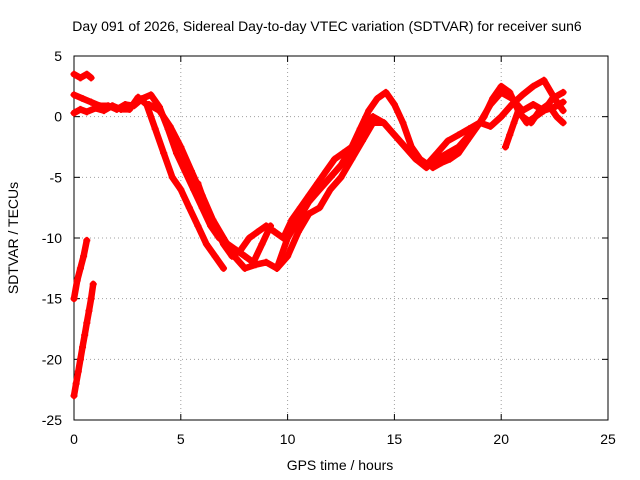 The image size is (640, 480). I want to click on series-arc-h, so click(534, 126).